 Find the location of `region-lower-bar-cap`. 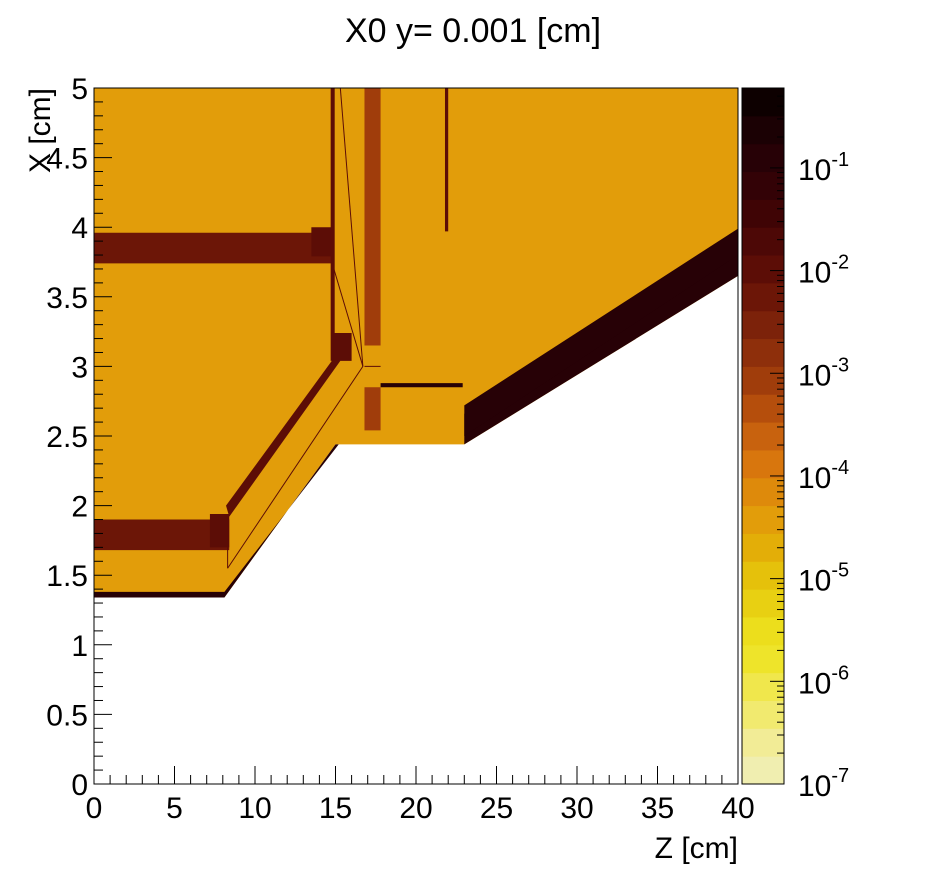

region-lower-bar-cap is located at coordinates (219, 530).